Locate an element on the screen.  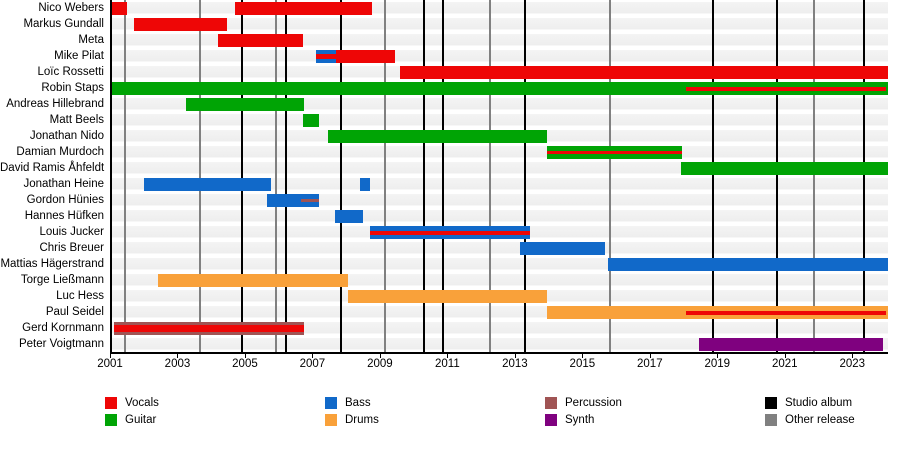
member-label: Jonathan Nido is located at coordinates (66, 136).